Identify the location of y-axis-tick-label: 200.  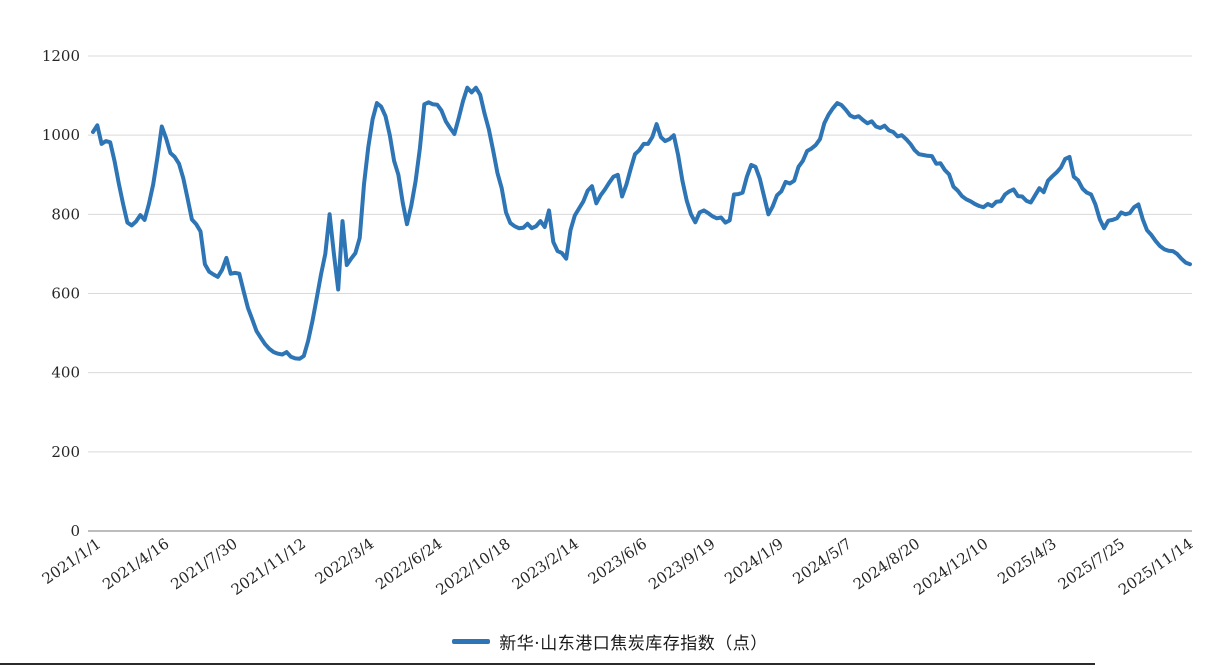
(65, 452).